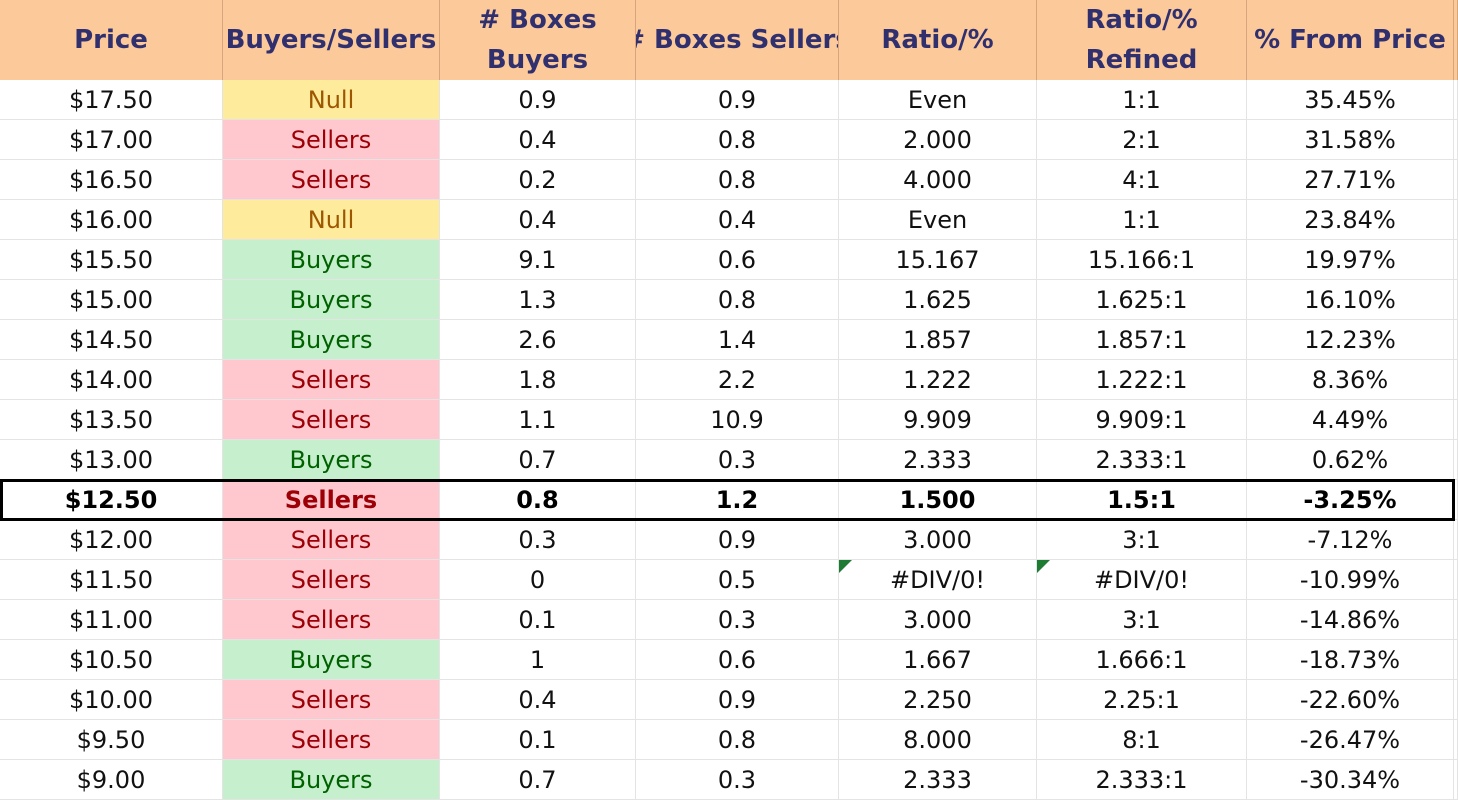  Describe the element at coordinates (1350, 180) in the screenshot. I see `from-price-cell: 27.71%` at that location.